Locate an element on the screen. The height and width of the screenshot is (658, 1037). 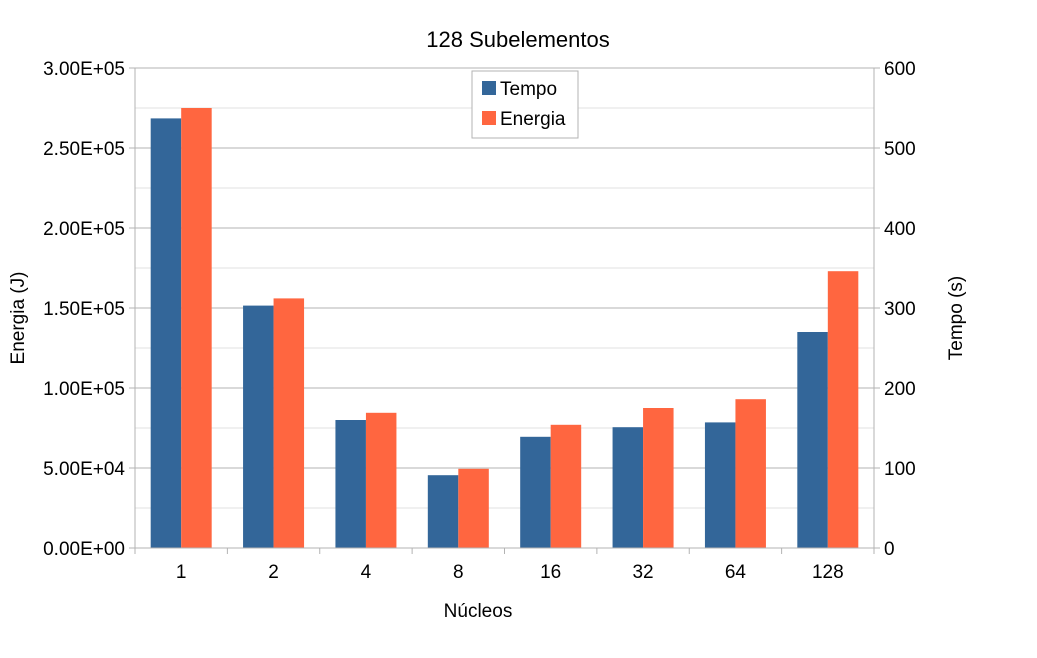
y-left-tick-label: 1.50E+05 is located at coordinates (84, 309).